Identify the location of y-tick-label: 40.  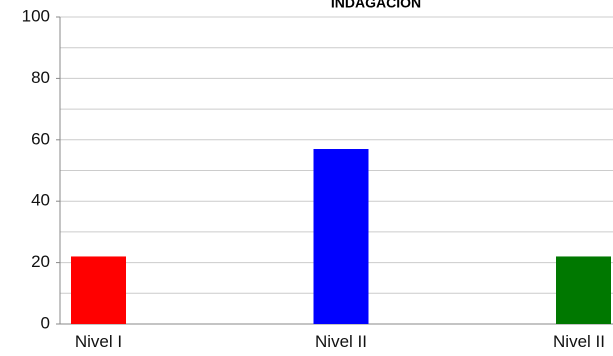
(40, 200).